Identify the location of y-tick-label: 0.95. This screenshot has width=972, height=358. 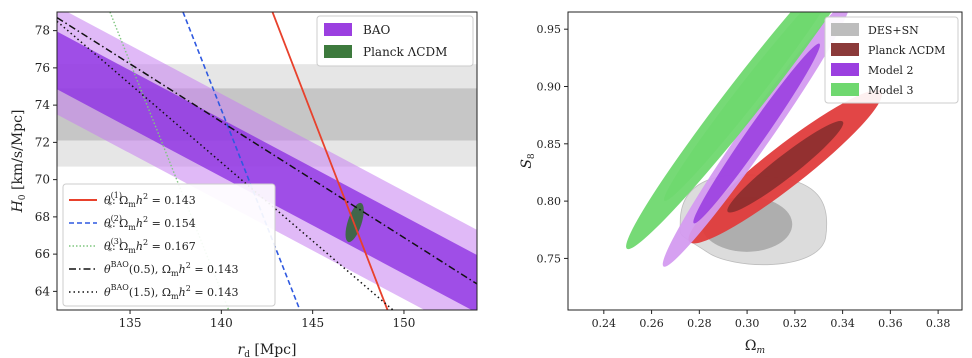
(549, 29).